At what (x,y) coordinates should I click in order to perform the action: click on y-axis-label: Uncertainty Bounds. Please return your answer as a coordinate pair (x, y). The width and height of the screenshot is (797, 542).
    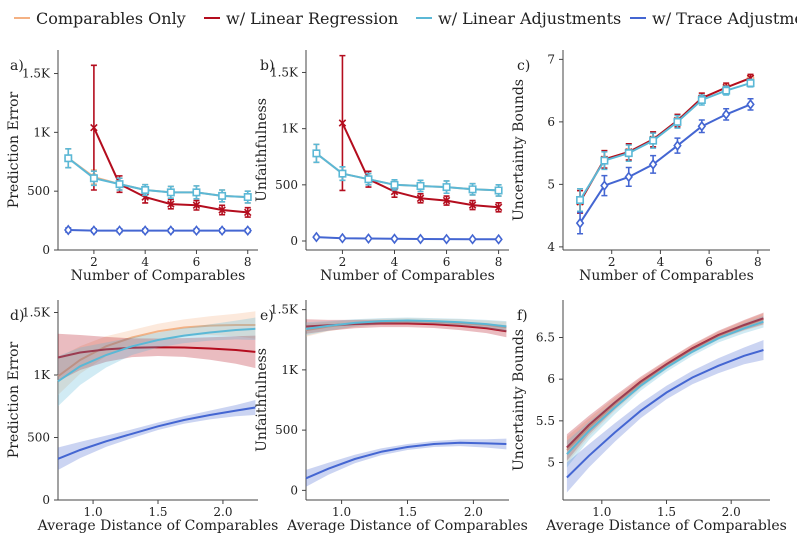
    Looking at the image, I should click on (519, 400).